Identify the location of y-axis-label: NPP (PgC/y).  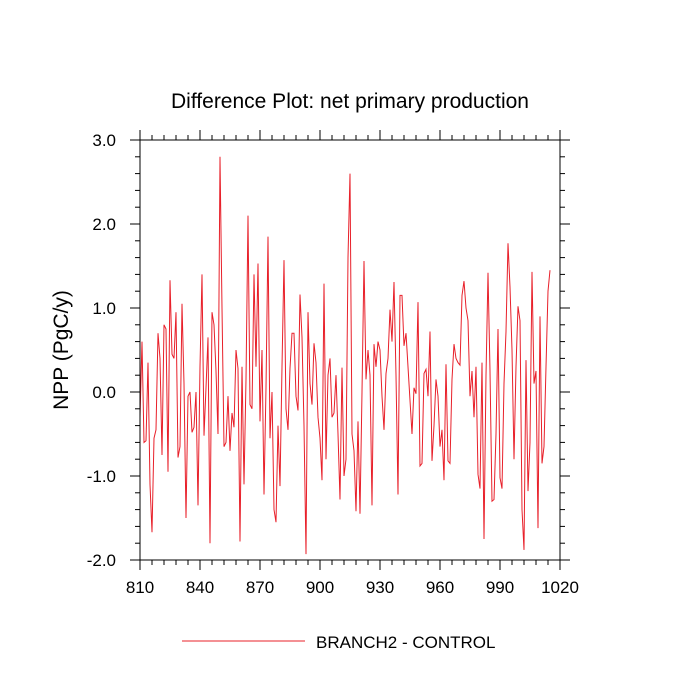
(61, 350).